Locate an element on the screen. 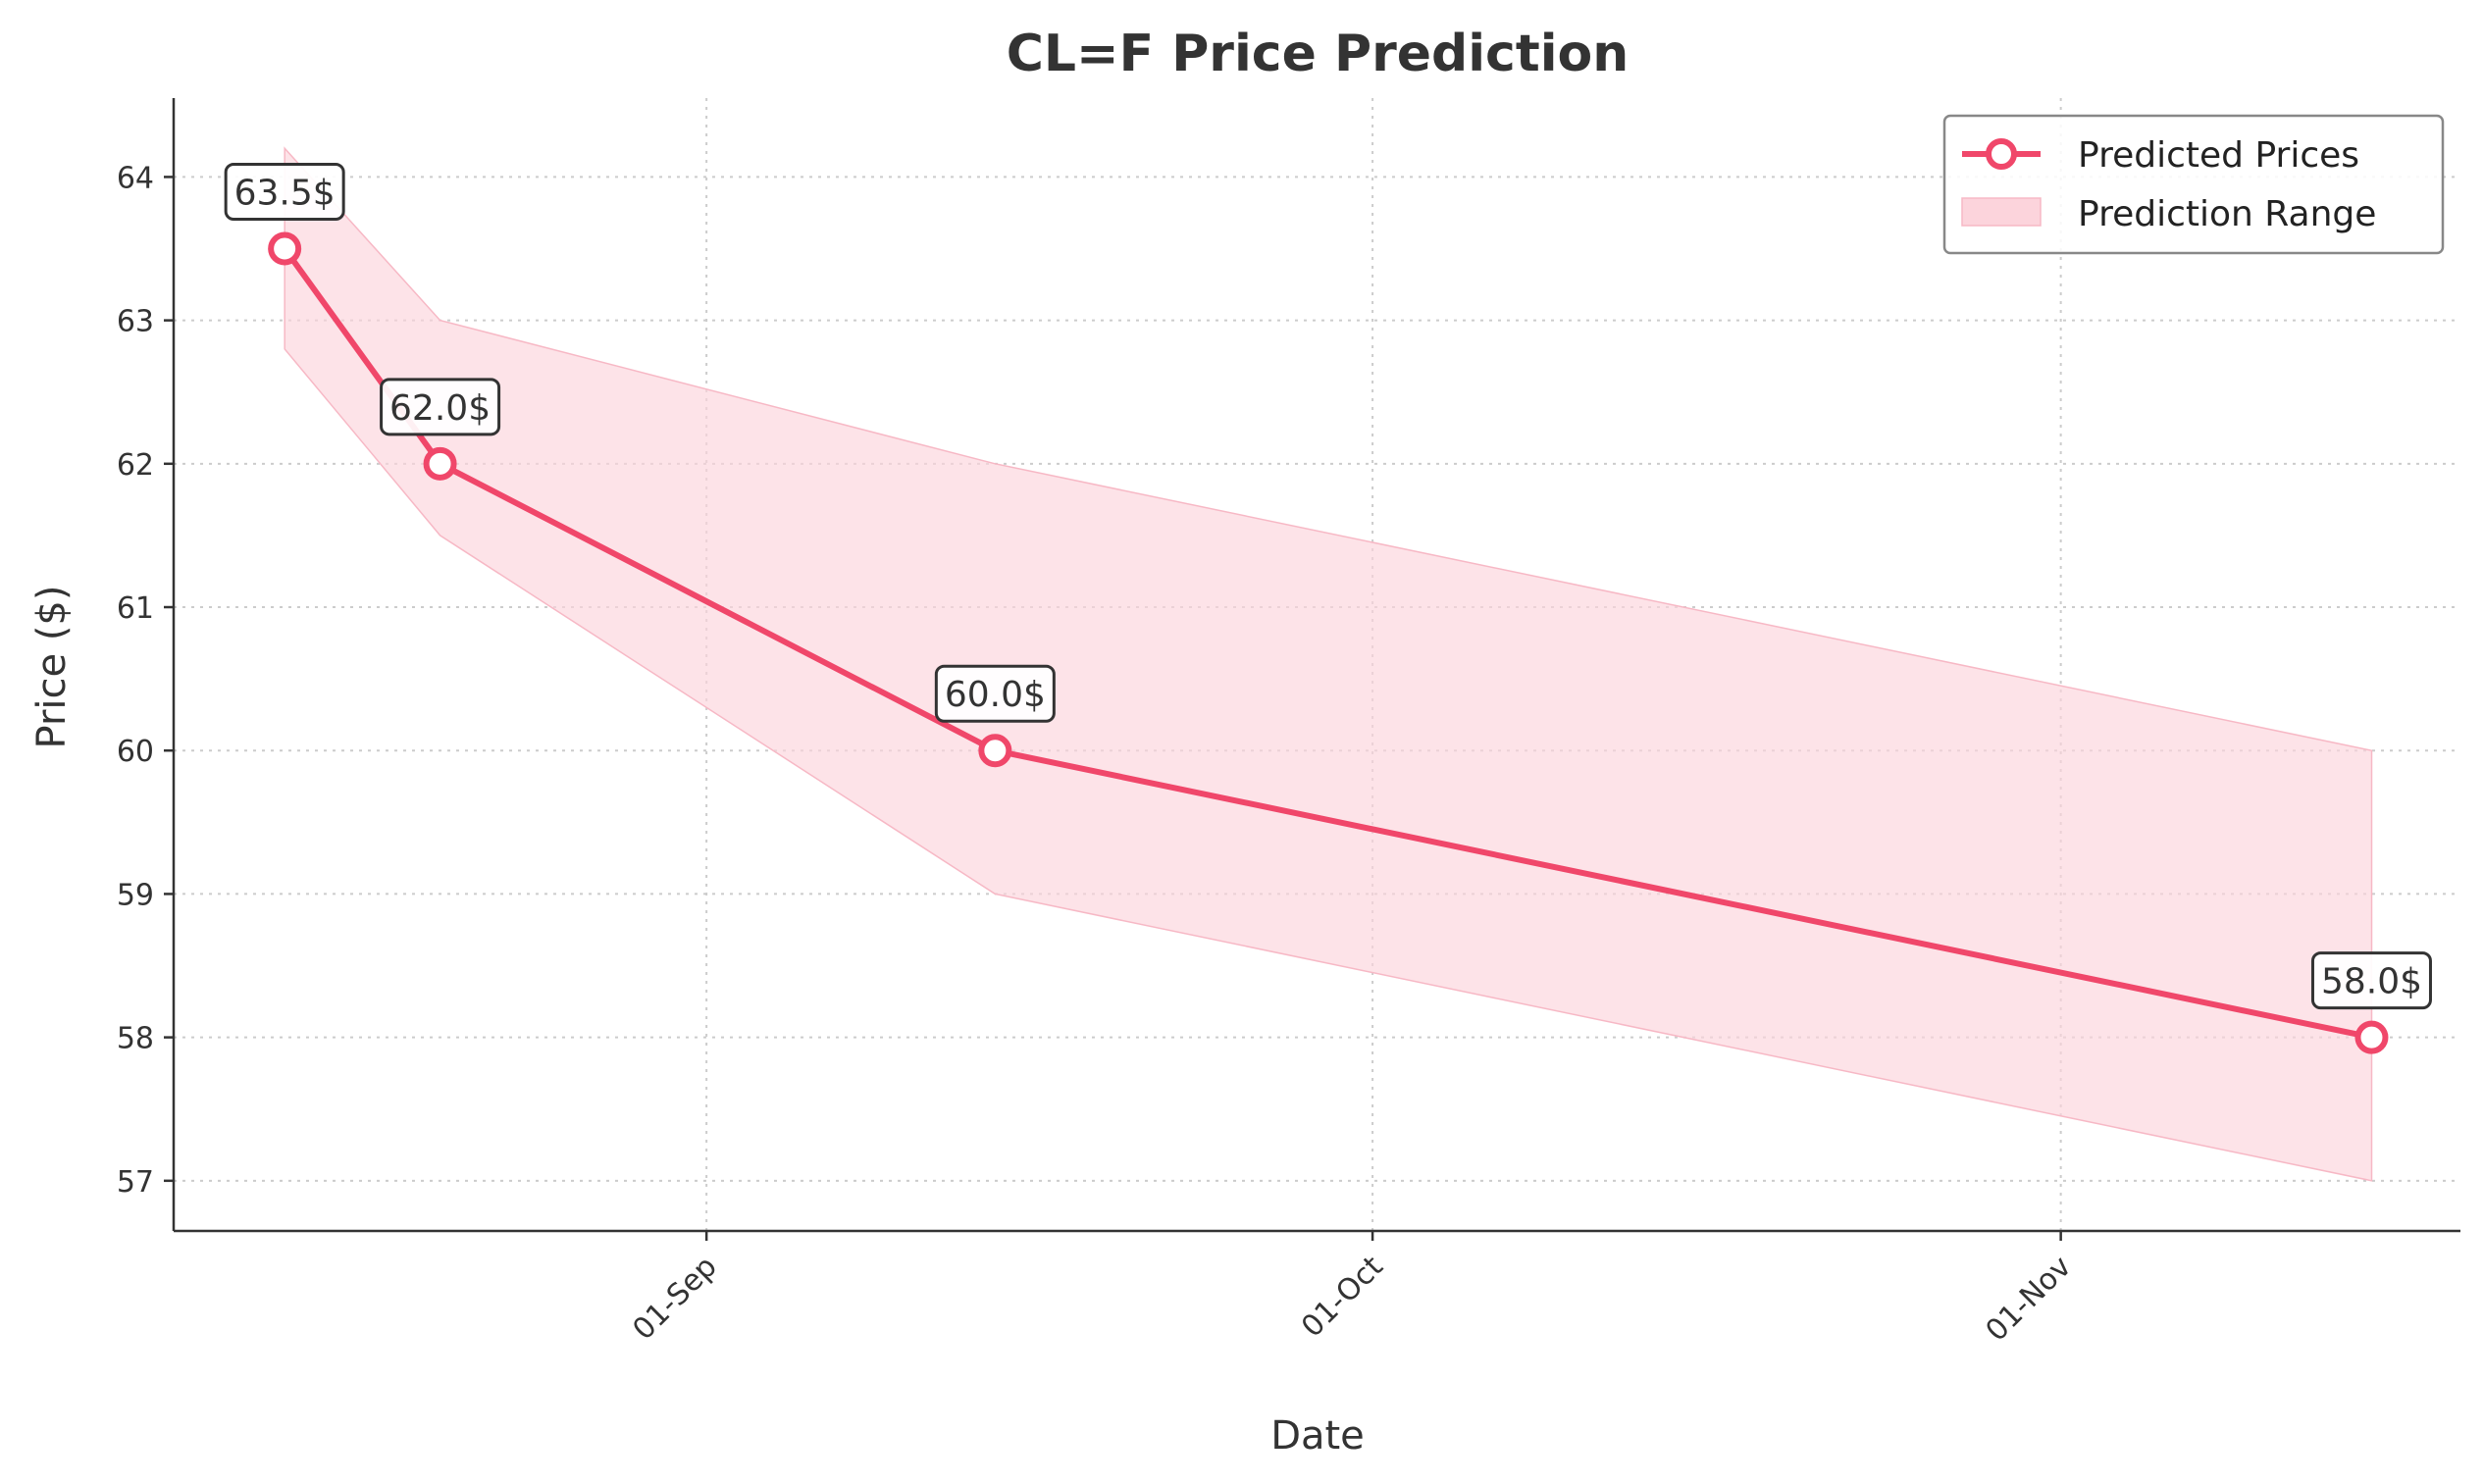 The width and height of the screenshot is (2483, 1484). chart-title: CL=F Price Prediction is located at coordinates (1318, 54).